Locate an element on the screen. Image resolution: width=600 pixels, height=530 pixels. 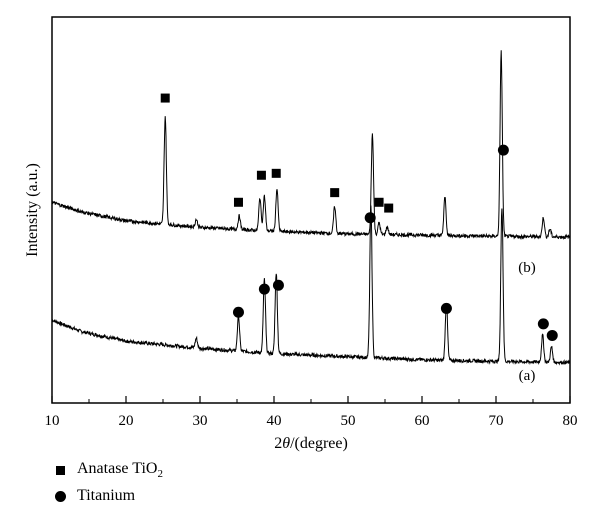
square-marker-icon is located at coordinates (60, 470).